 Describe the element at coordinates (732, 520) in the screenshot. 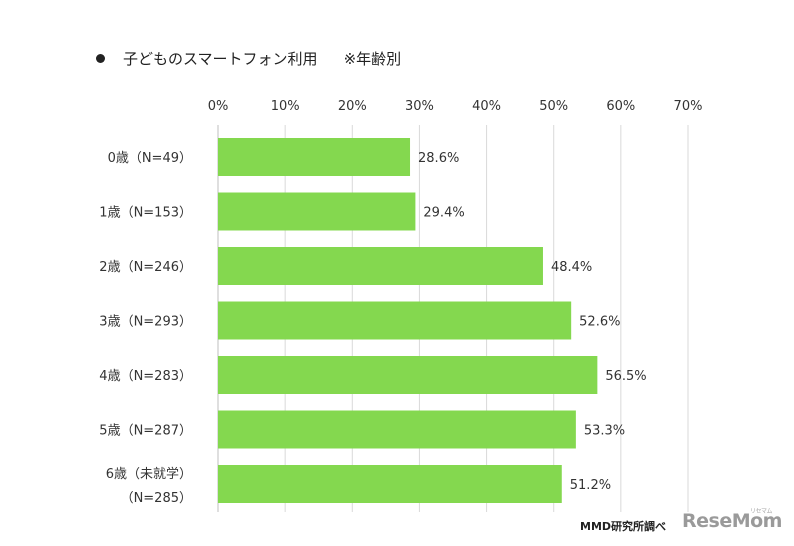

I see `resemom-logo: ReseMom リセマム` at that location.